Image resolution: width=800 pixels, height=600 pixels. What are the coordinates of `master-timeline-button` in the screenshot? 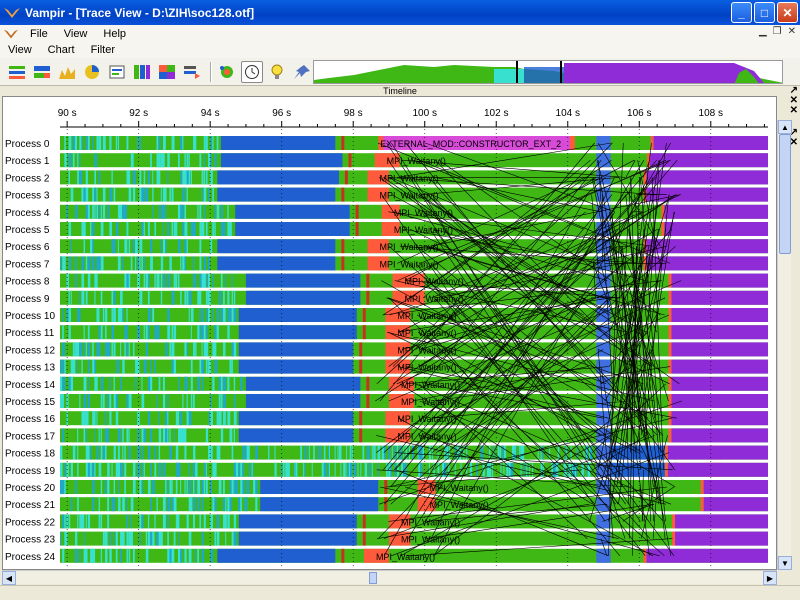 It's located at (17, 72).